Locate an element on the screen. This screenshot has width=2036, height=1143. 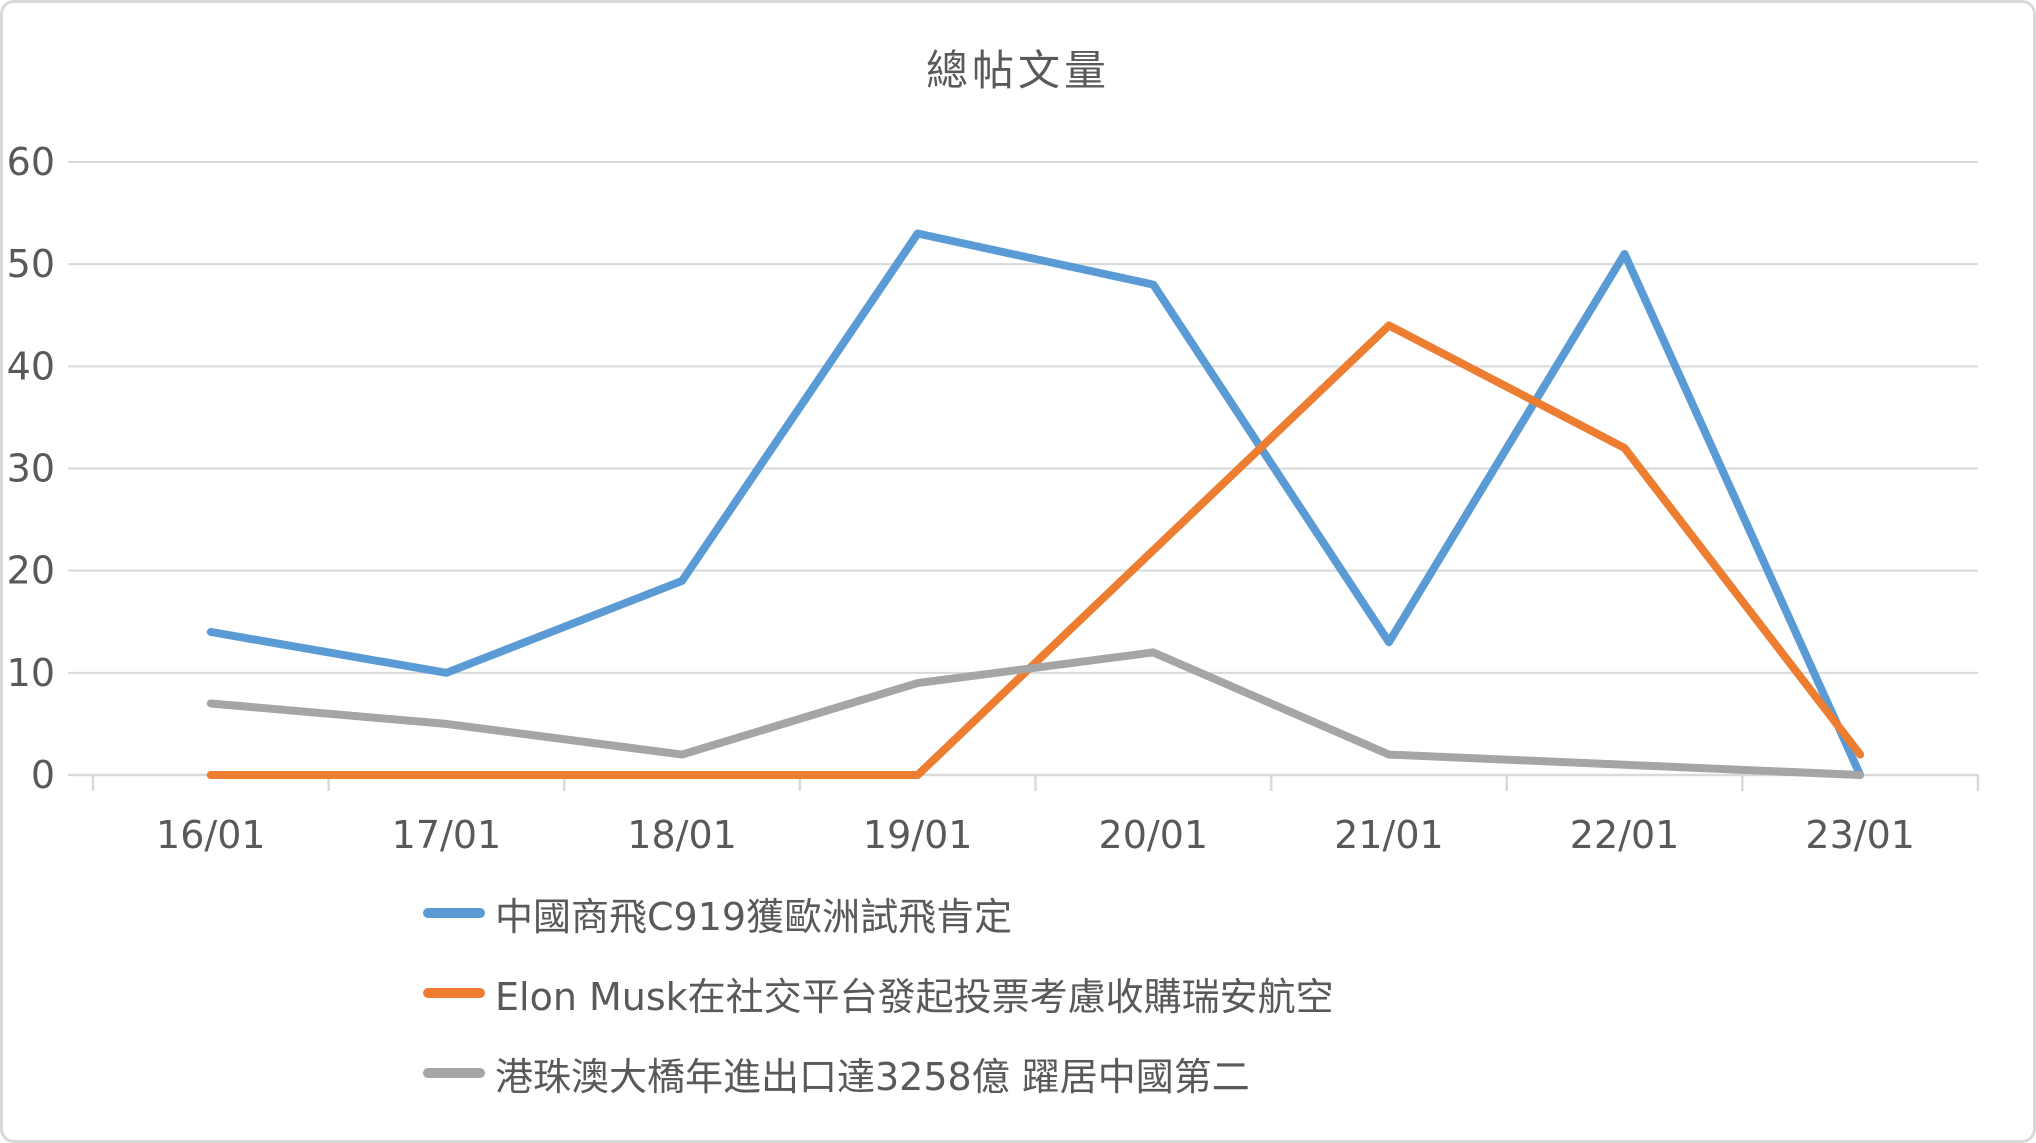
x-axis-label: 23/01 is located at coordinates (1860, 835).